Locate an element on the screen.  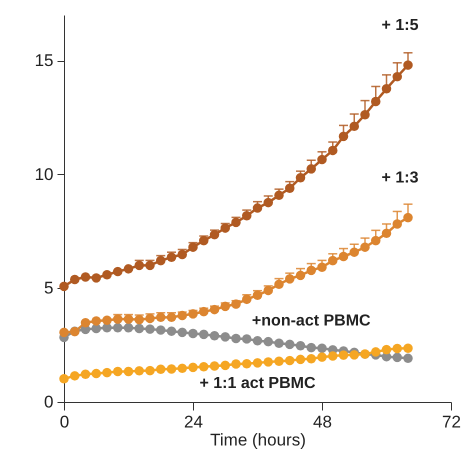
y-tick-label: 5 is located at coordinates (49, 288).